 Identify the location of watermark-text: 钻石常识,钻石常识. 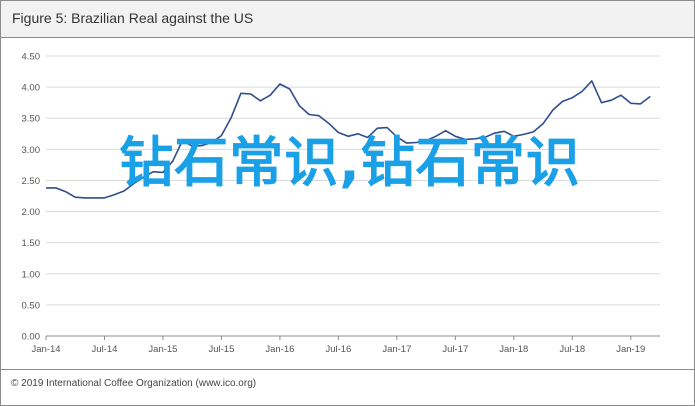
(350, 162).